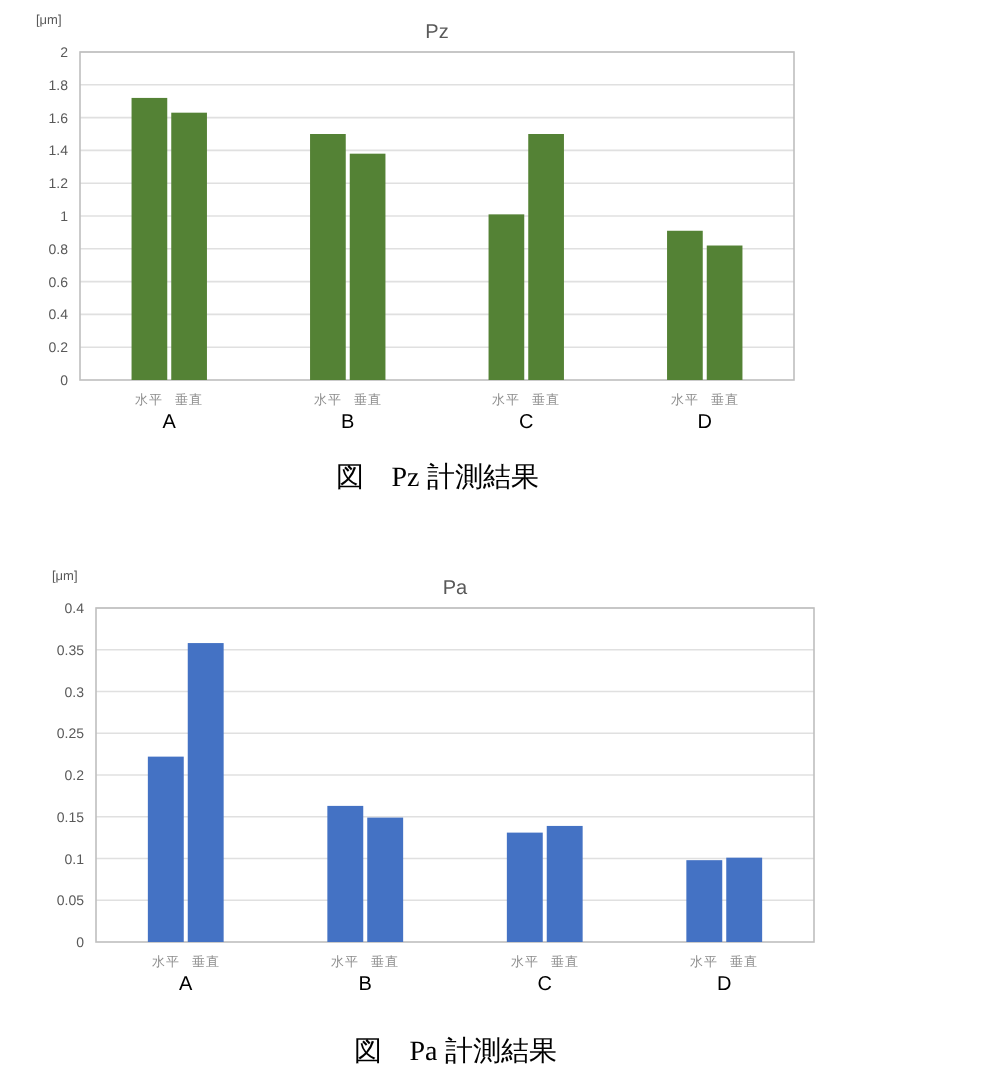  I want to click on chart-title: Pa, so click(455, 589).